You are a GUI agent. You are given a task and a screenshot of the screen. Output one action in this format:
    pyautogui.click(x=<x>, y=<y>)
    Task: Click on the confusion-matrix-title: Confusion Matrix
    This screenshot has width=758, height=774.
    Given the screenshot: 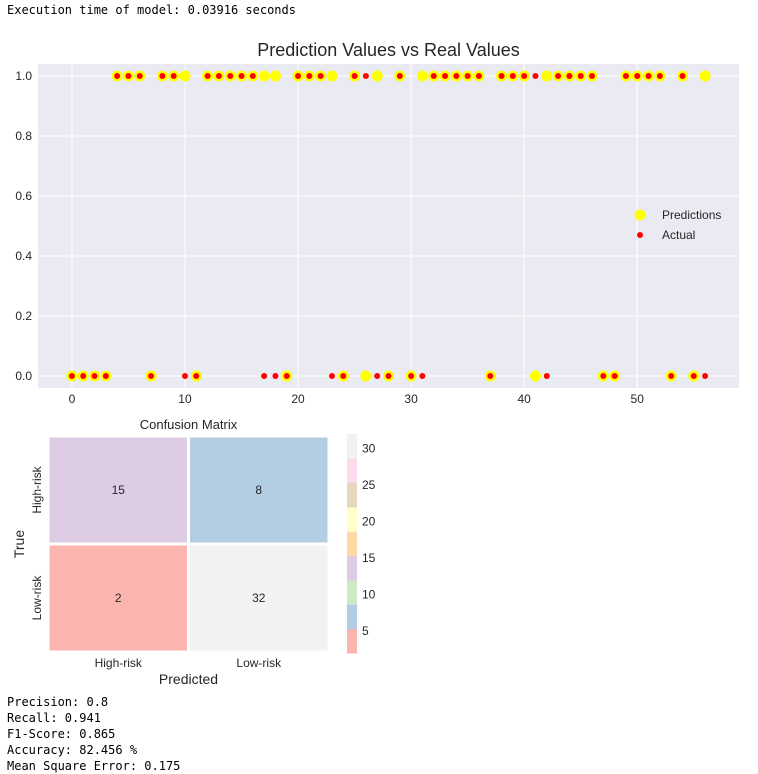 What is the action you would take?
    pyautogui.click(x=189, y=424)
    